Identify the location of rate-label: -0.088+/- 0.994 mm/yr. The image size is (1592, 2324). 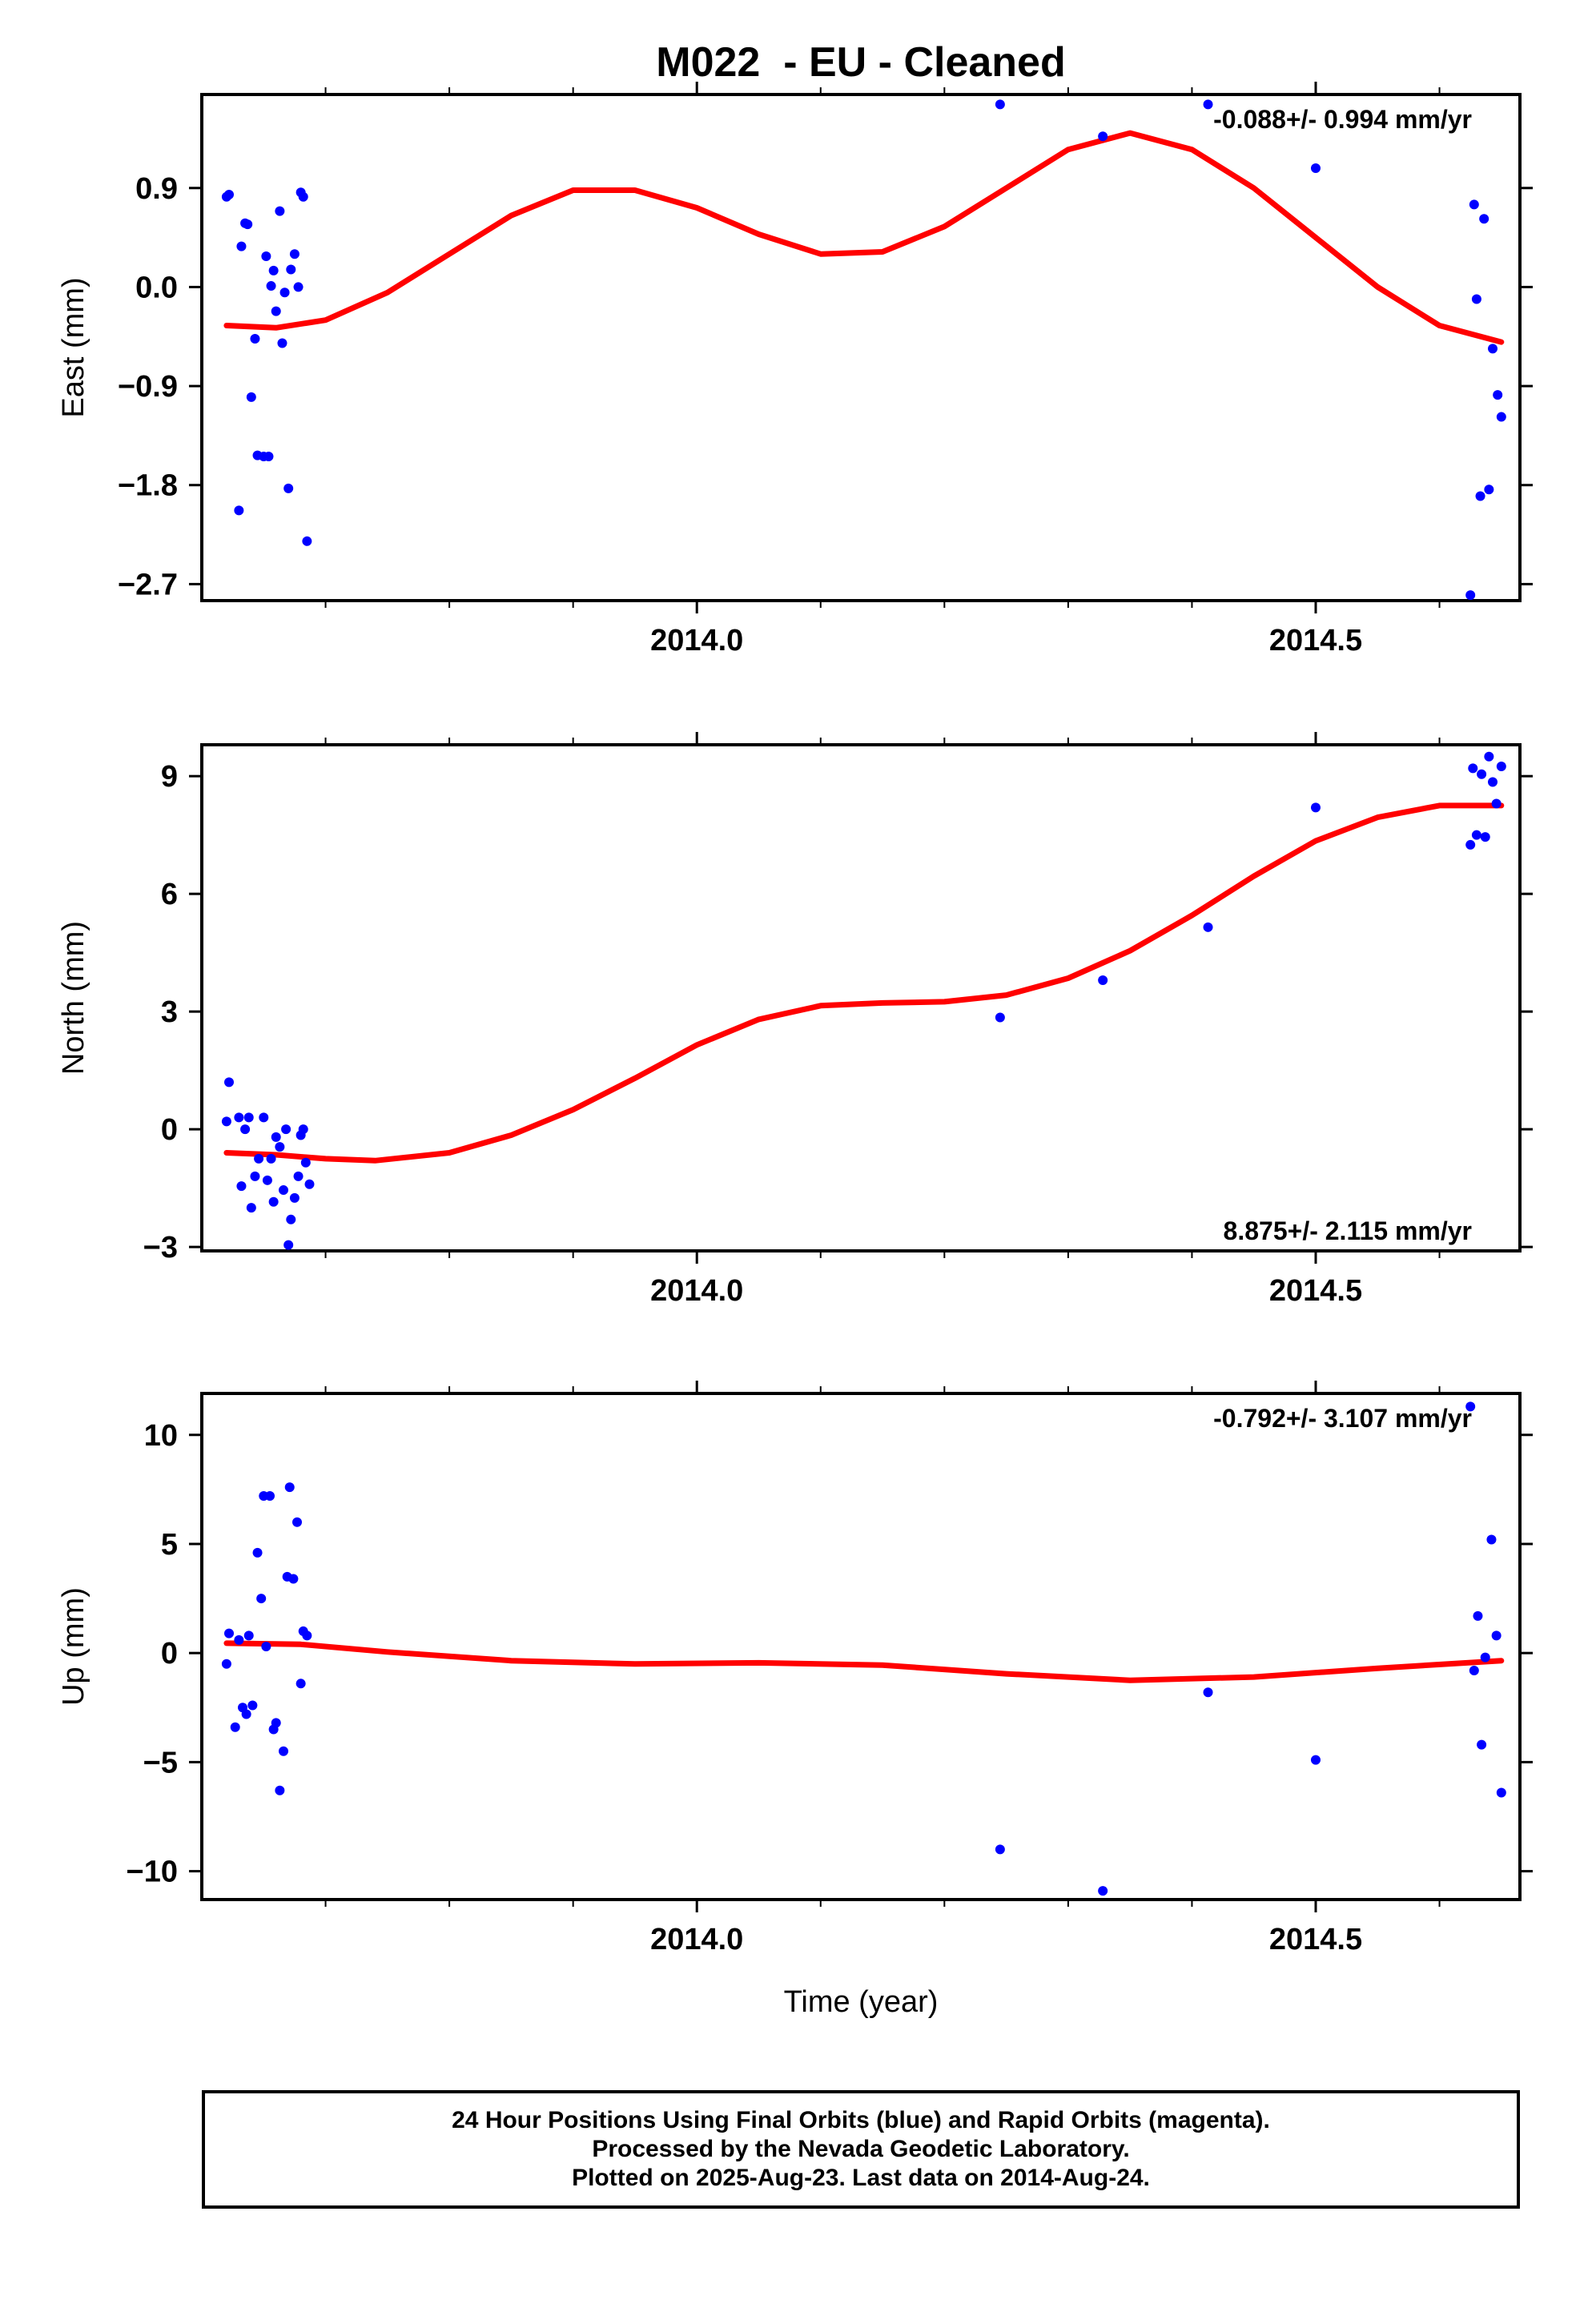
(1343, 119).